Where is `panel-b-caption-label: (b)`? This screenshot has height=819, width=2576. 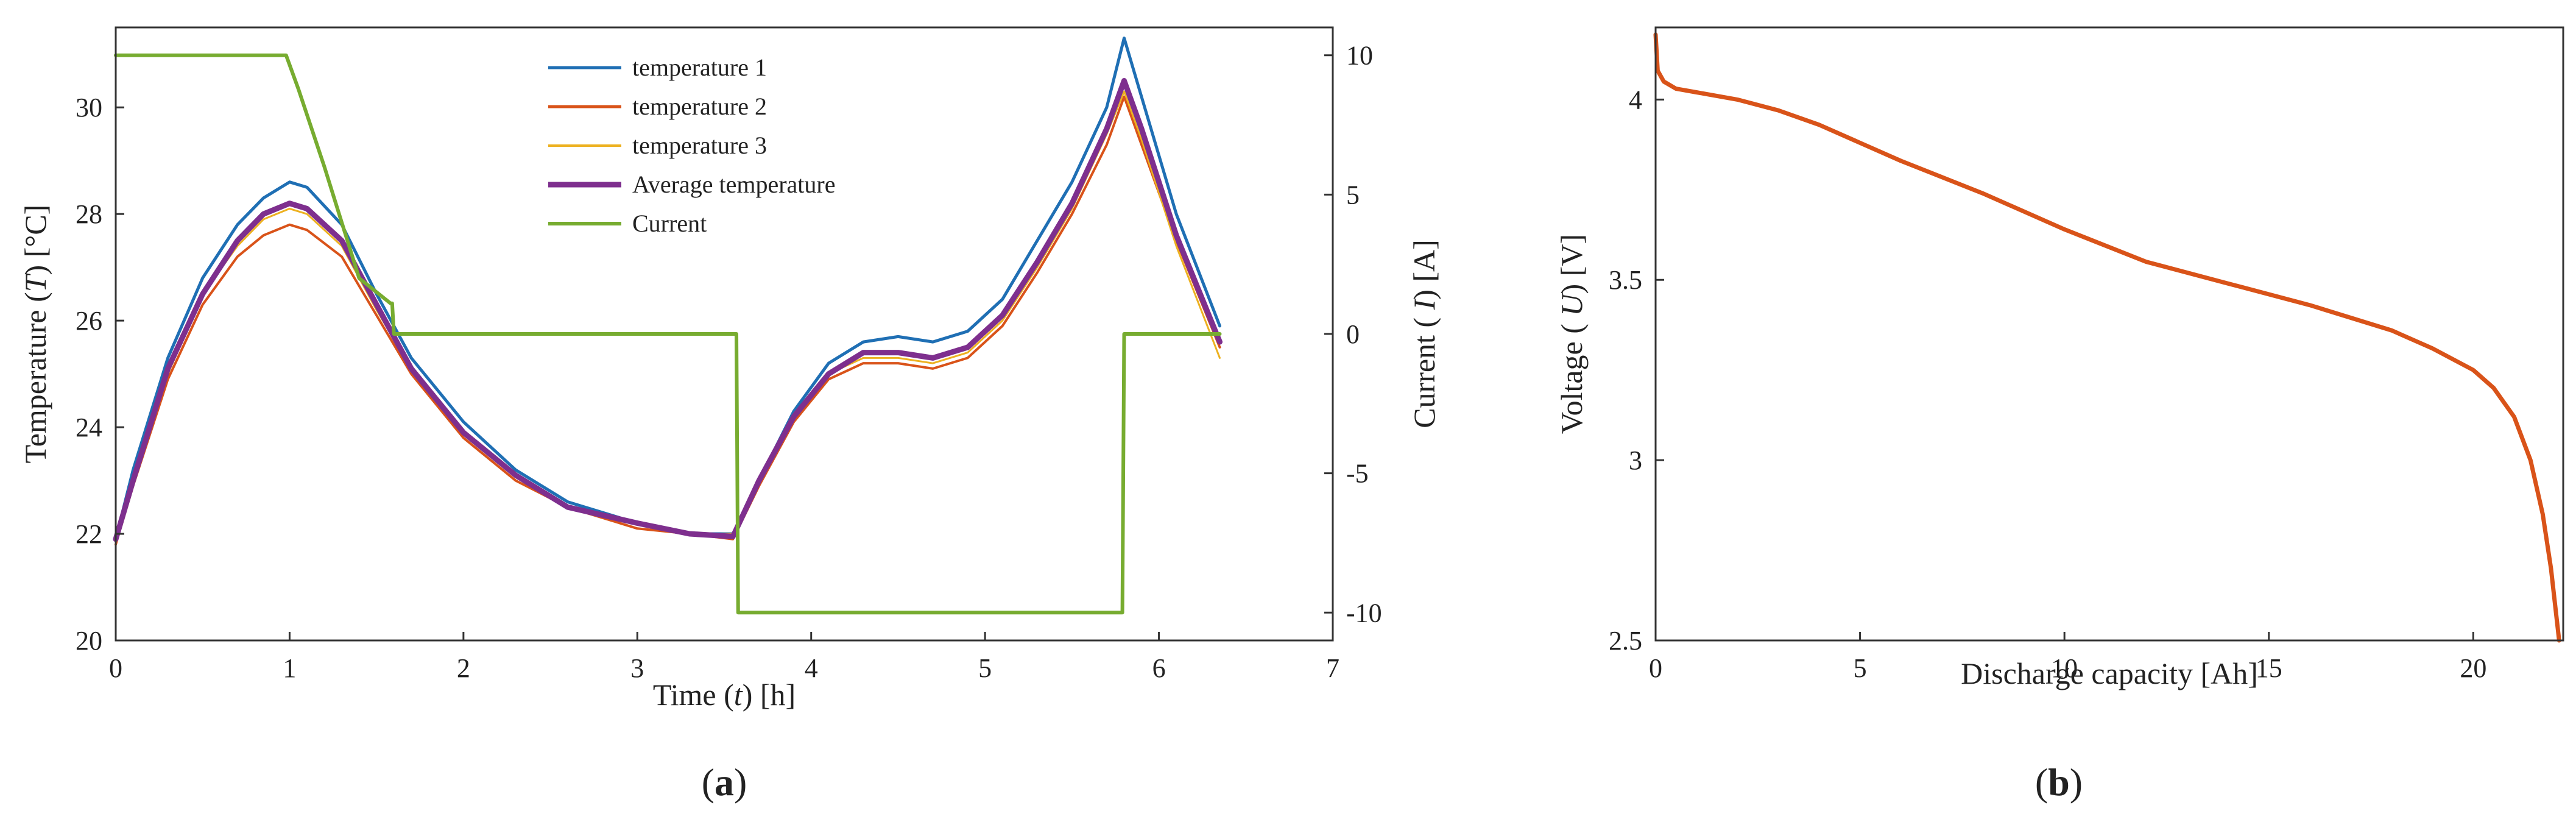 panel-b-caption-label: (b) is located at coordinates (2059, 782).